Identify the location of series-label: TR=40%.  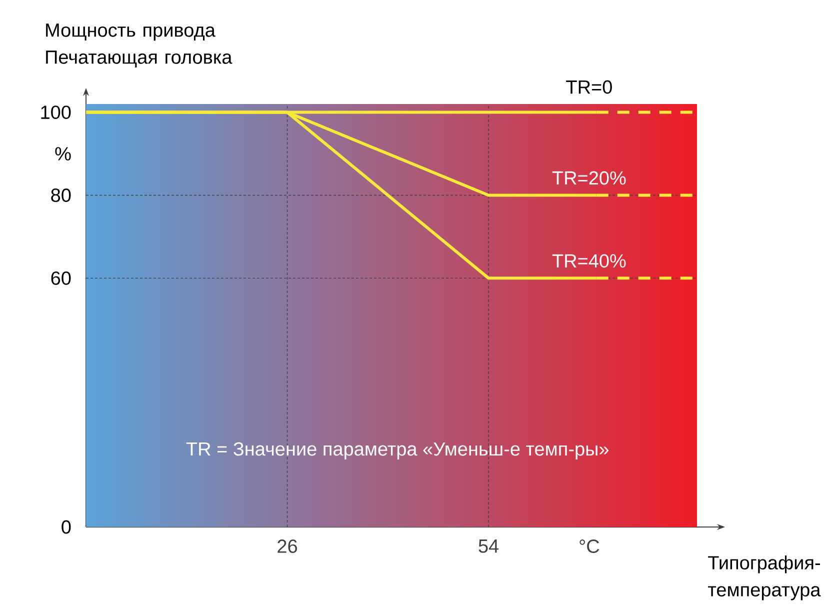
(589, 261).